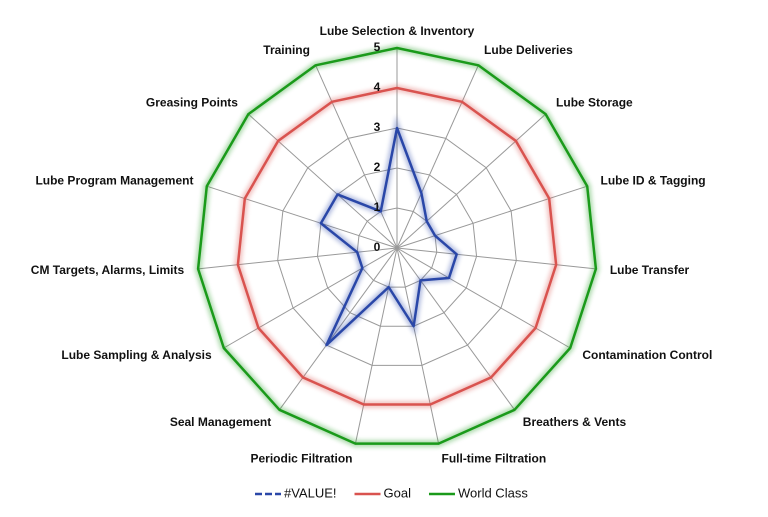 The image size is (768, 517). Describe the element at coordinates (192, 103) in the screenshot. I see `category-label: Greasing Points` at that location.